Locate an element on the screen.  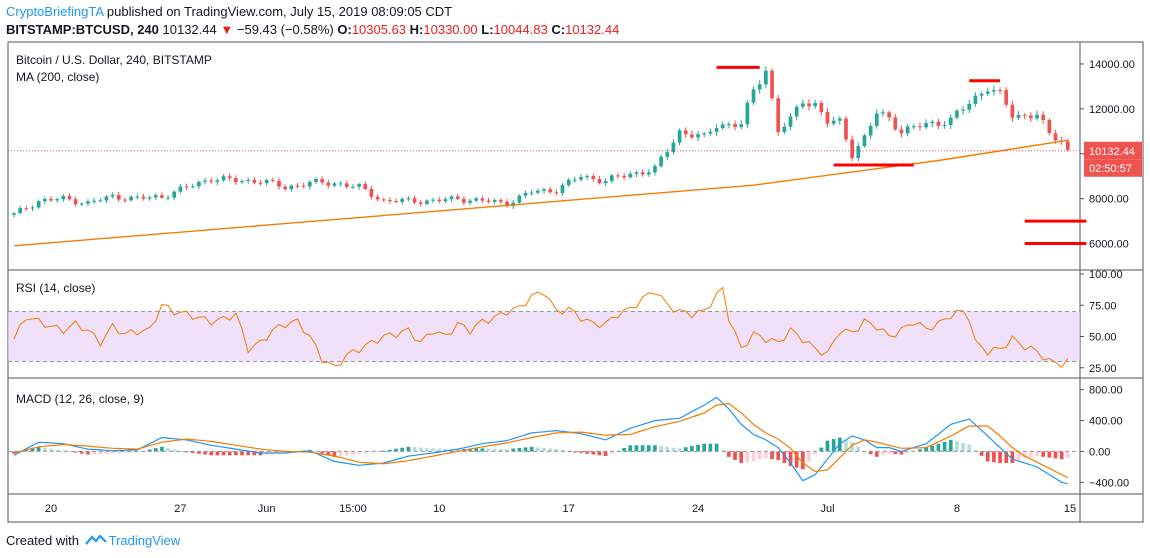
price-tick-label-0: 6000.00 is located at coordinates (1109, 245).